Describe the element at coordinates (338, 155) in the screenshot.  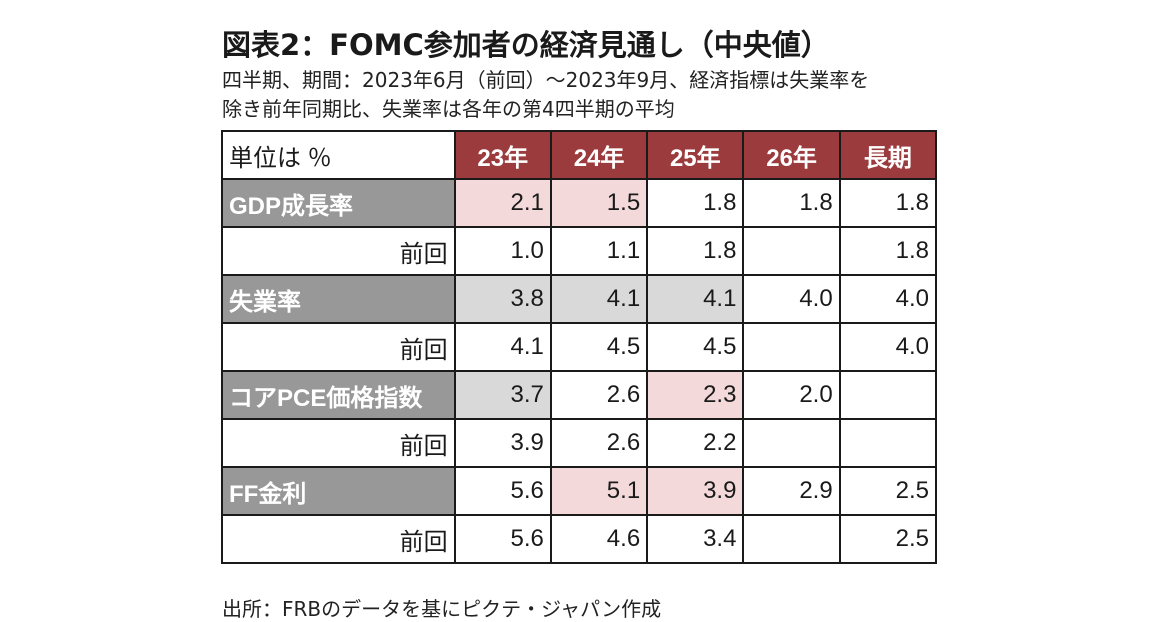
I see `unit-label: 単位は ％` at that location.